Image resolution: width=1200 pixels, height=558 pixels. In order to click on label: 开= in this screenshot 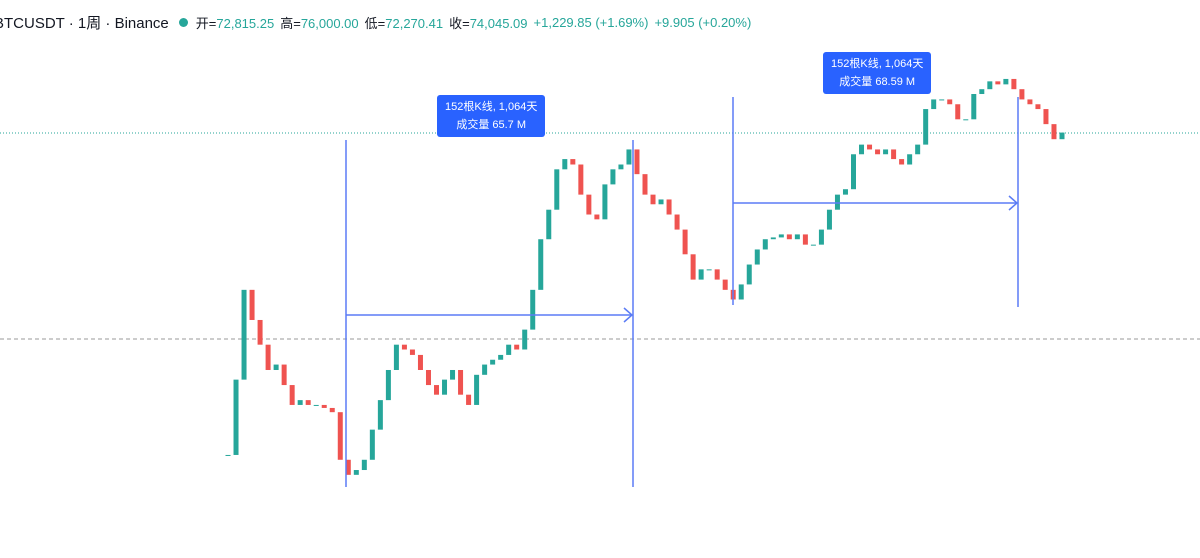, I will do `click(206, 23)`.